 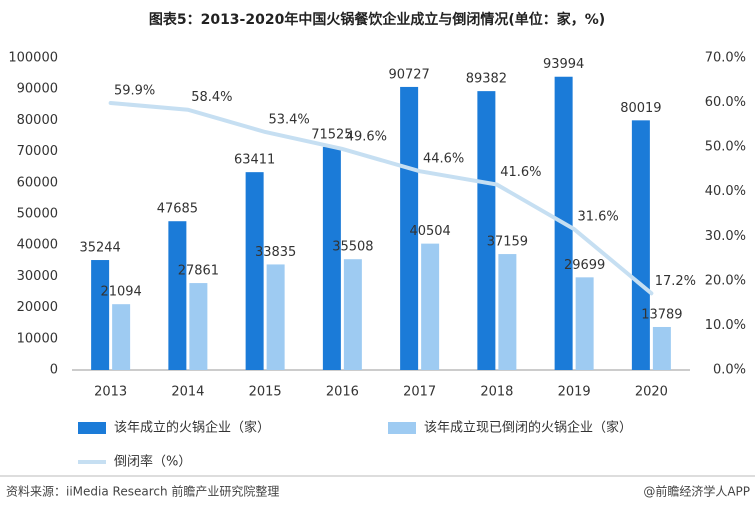 What do you see at coordinates (377, 19) in the screenshot?
I see `chart-title: 图表5：2013-2020年中国火锅餐饮企业成立与倒闭情况(单位：家，%)` at bounding box center [377, 19].